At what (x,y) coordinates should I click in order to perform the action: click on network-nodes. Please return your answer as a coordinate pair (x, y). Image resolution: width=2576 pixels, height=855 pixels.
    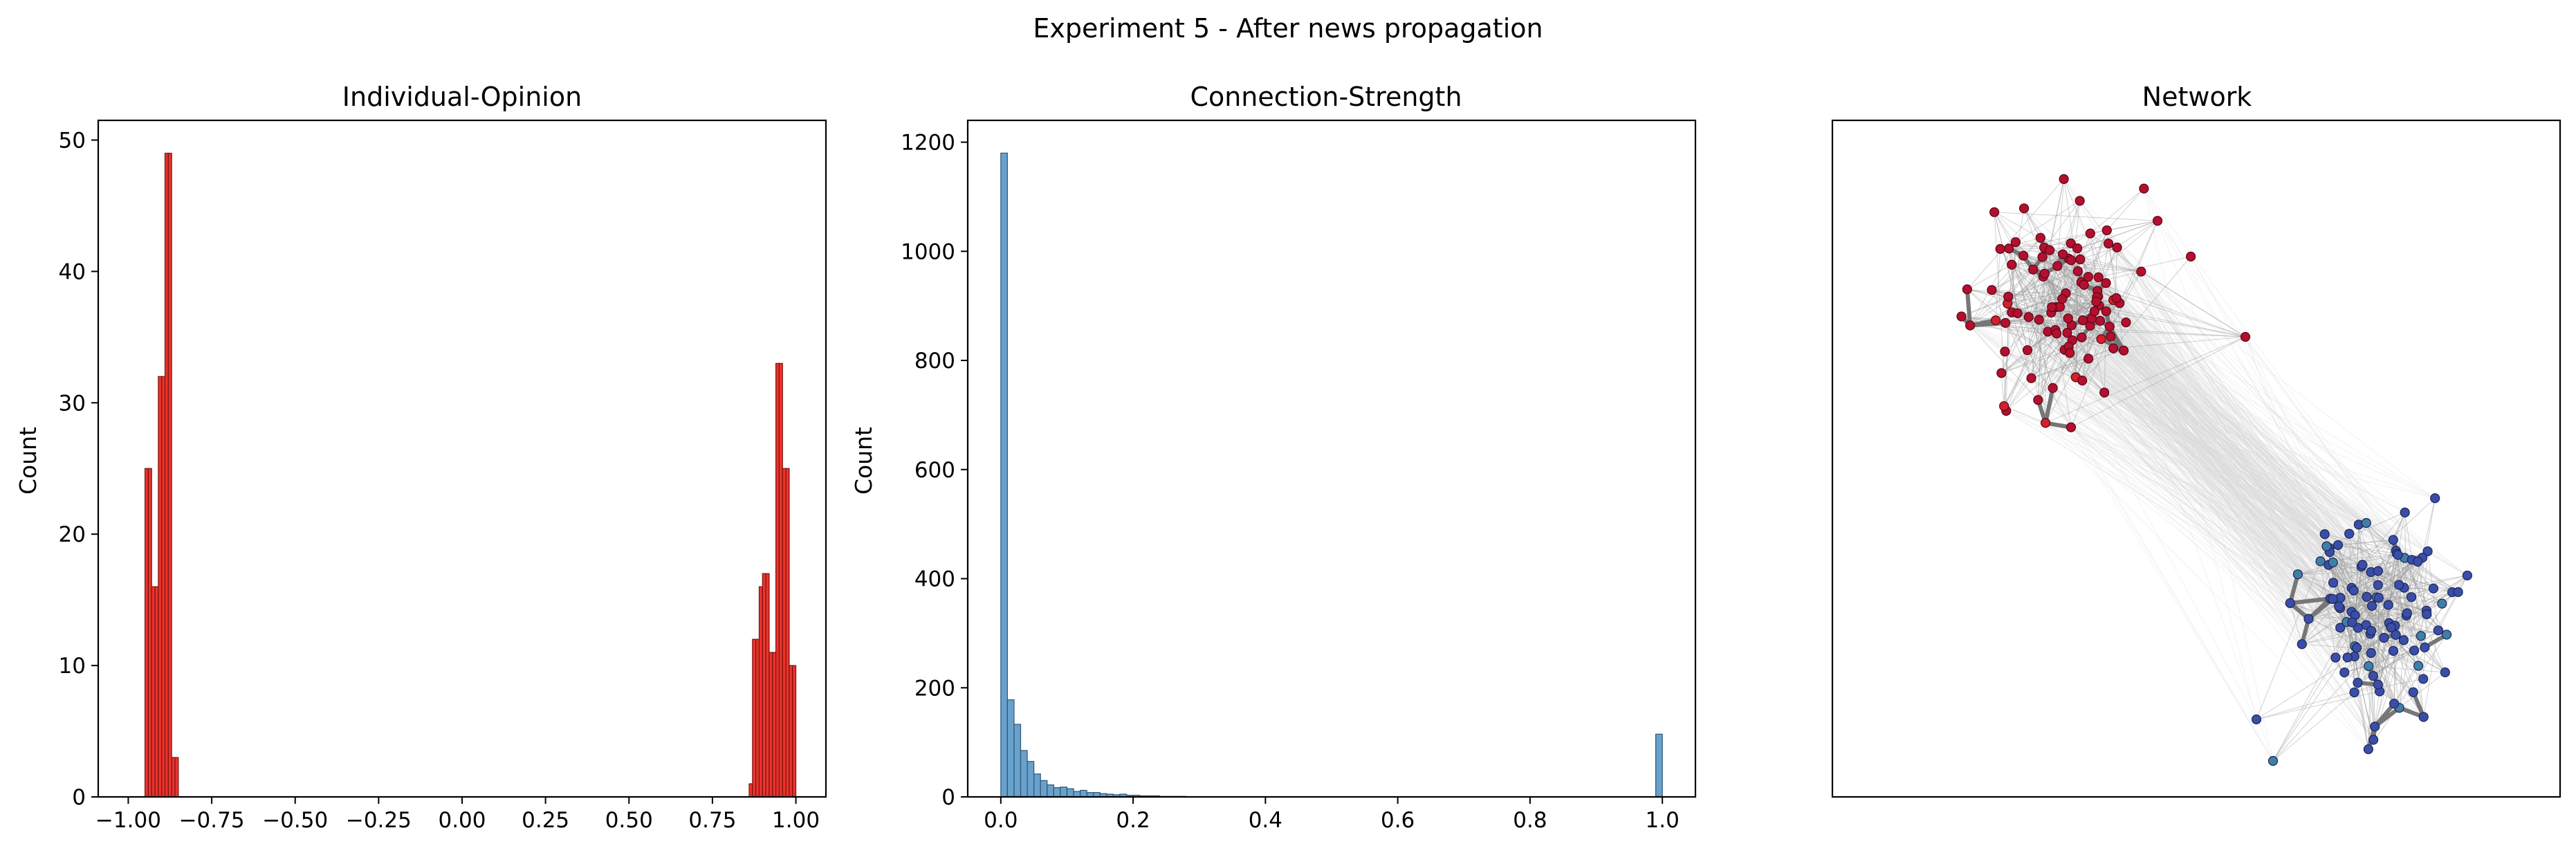
    Looking at the image, I should click on (2214, 470).